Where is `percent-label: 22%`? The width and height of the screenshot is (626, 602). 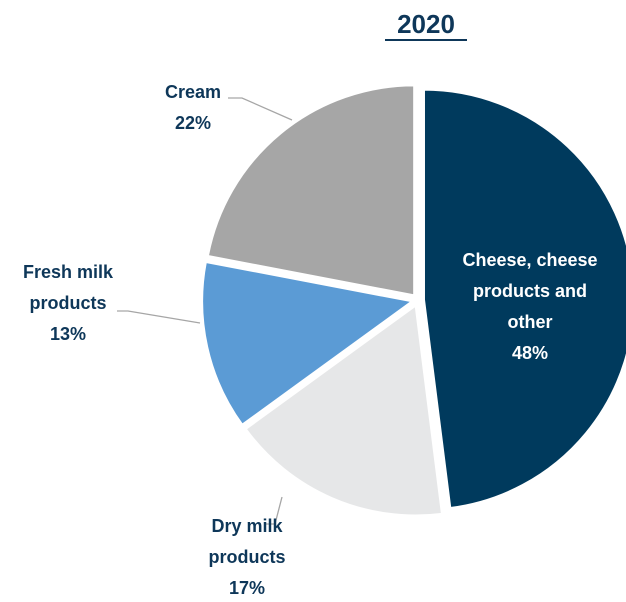 percent-label: 22% is located at coordinates (193, 123).